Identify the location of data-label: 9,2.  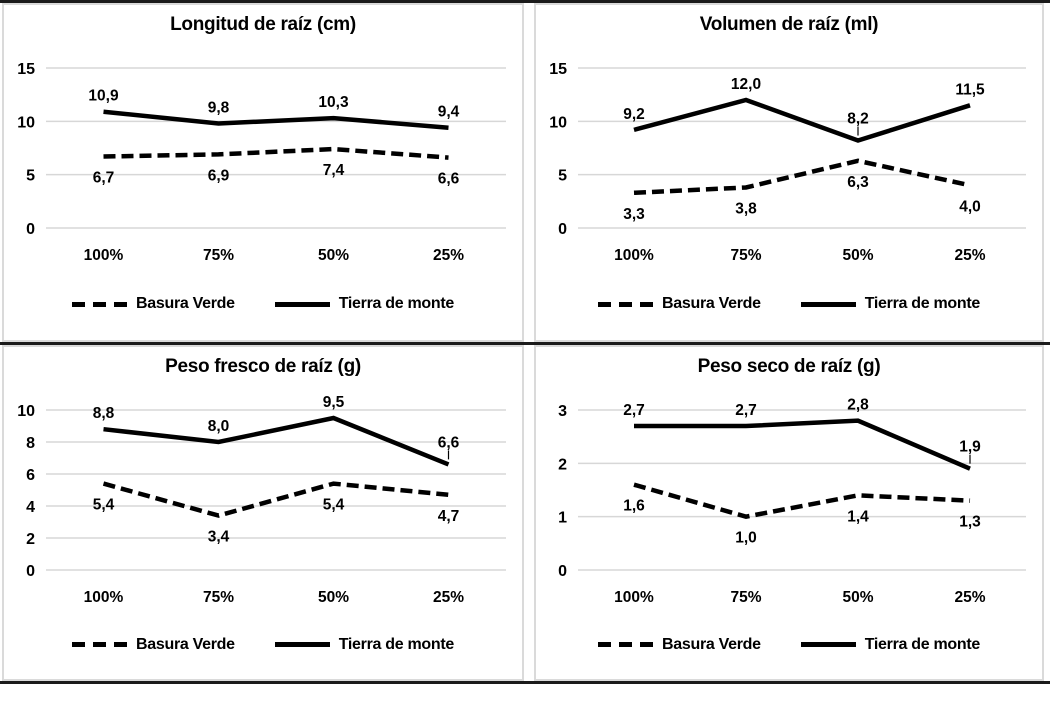
(634, 114).